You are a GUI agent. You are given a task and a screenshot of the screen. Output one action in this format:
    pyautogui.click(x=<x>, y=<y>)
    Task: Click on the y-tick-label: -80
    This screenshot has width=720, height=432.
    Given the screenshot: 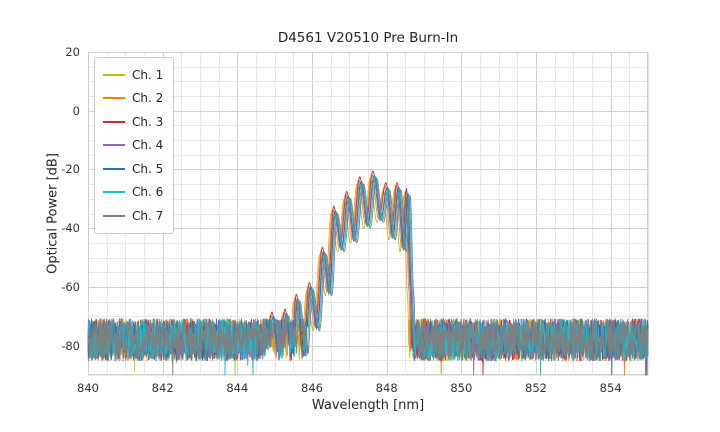 What is the action you would take?
    pyautogui.click(x=70, y=345)
    